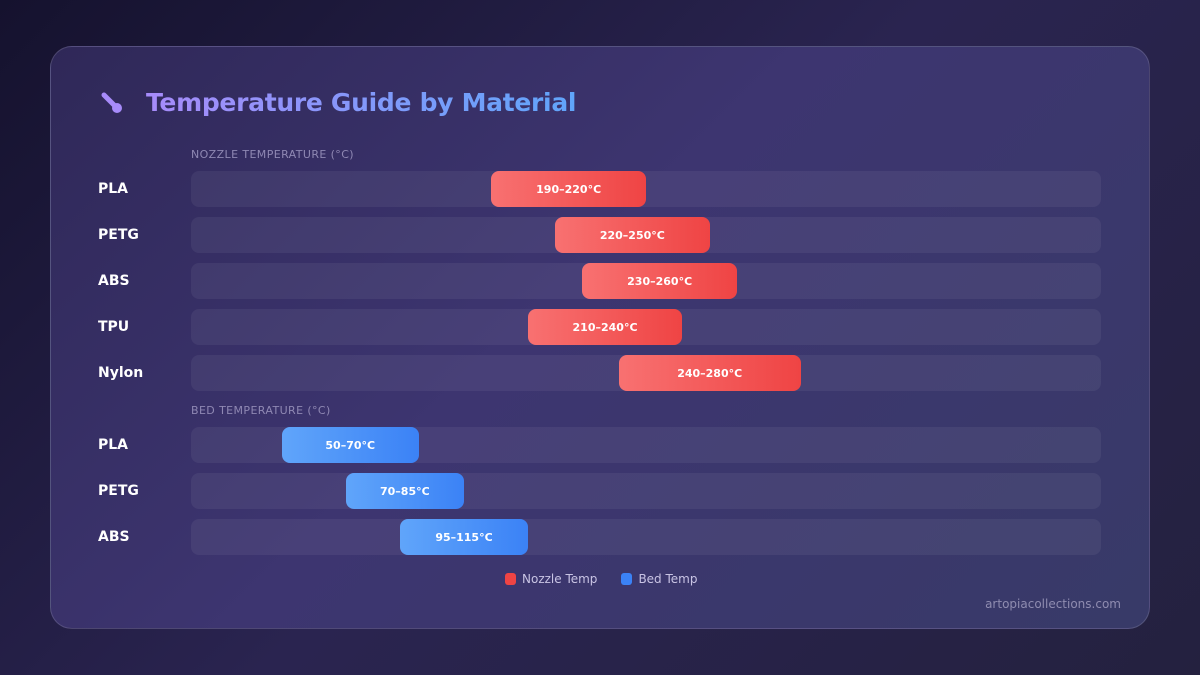 The image size is (1200, 675). What do you see at coordinates (646, 537) in the screenshot?
I see `range-track: 95–115°C` at bounding box center [646, 537].